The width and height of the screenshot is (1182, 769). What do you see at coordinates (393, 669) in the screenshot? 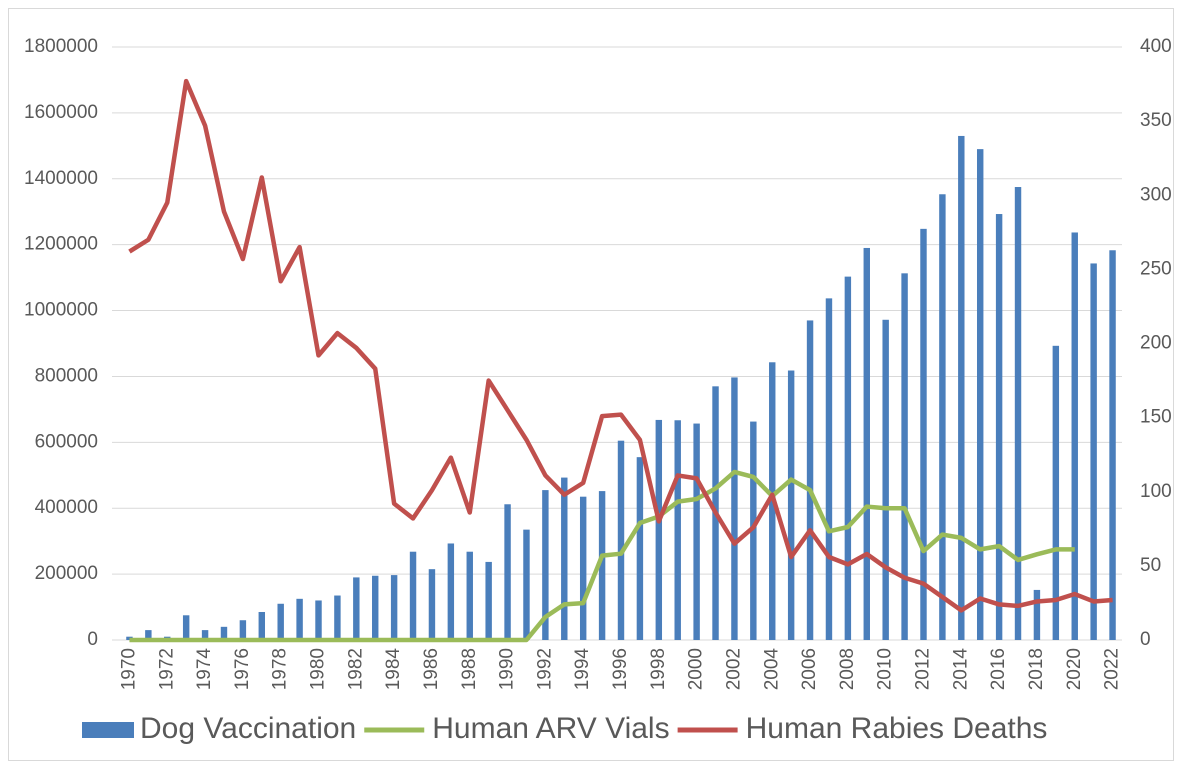
I see `x-tick-label: 1984` at bounding box center [393, 669].